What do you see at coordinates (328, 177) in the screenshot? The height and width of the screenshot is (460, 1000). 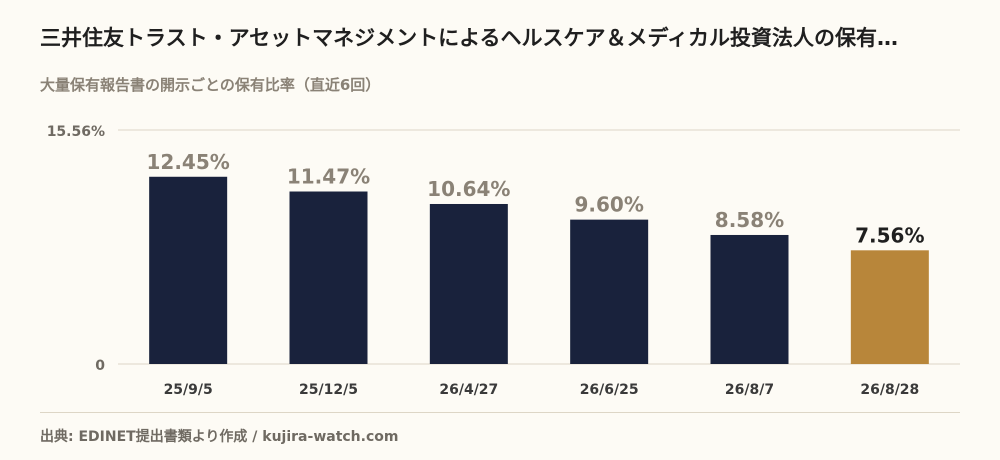 I see `bar-value-label: 11.47%` at bounding box center [328, 177].